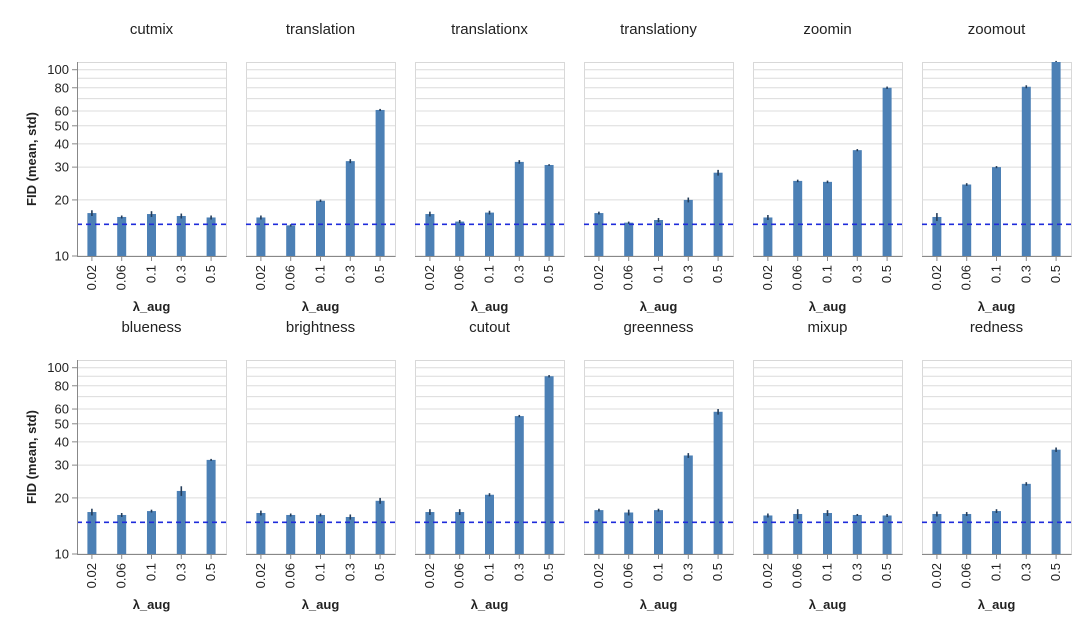 This screenshot has height=638, width=1090. Describe the element at coordinates (321, 167) in the screenshot. I see `panel-translation: translation 0.02 0.06 0.1 0.3 0.5 λ_aug` at that location.